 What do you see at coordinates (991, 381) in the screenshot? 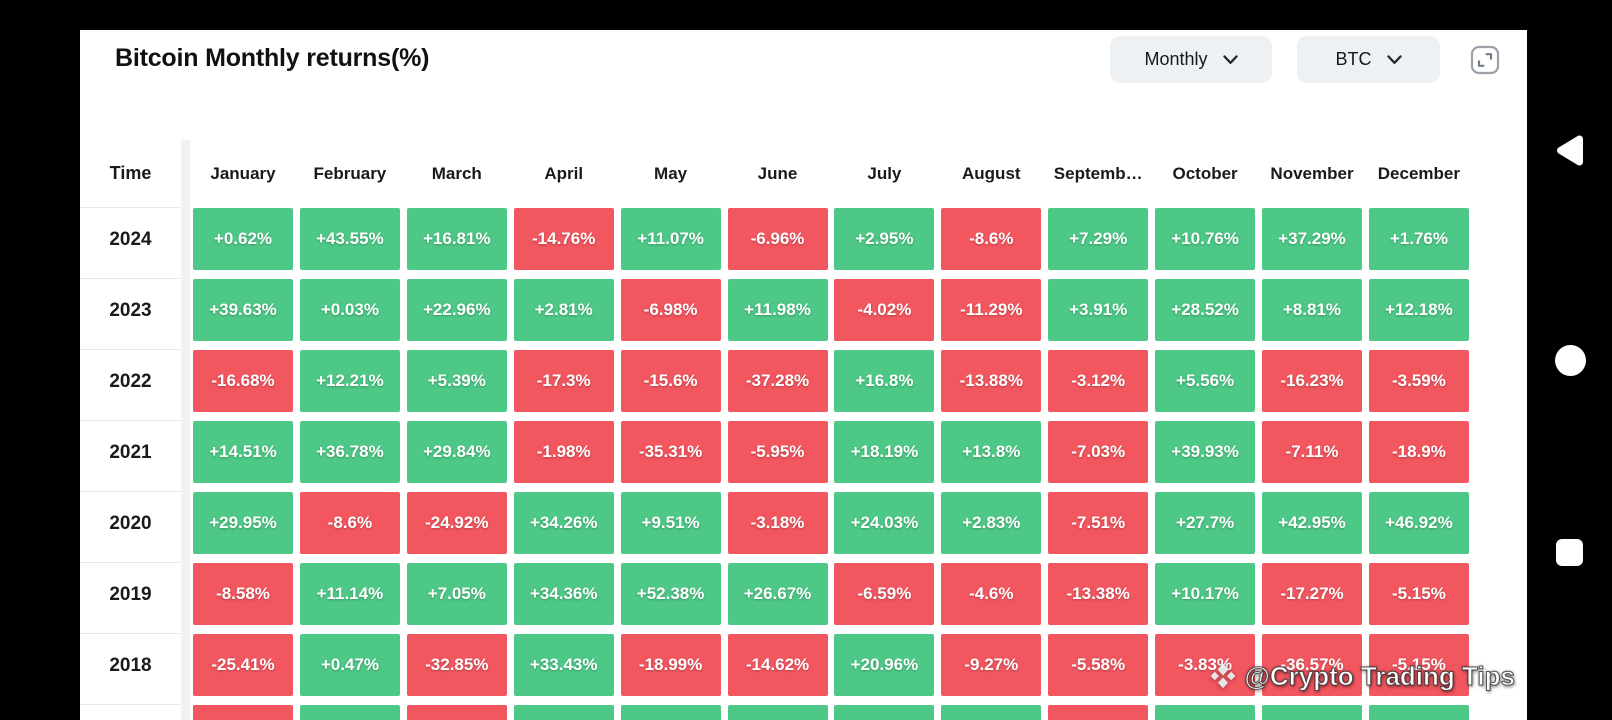
I see `return-cell: -13.88%` at bounding box center [991, 381].